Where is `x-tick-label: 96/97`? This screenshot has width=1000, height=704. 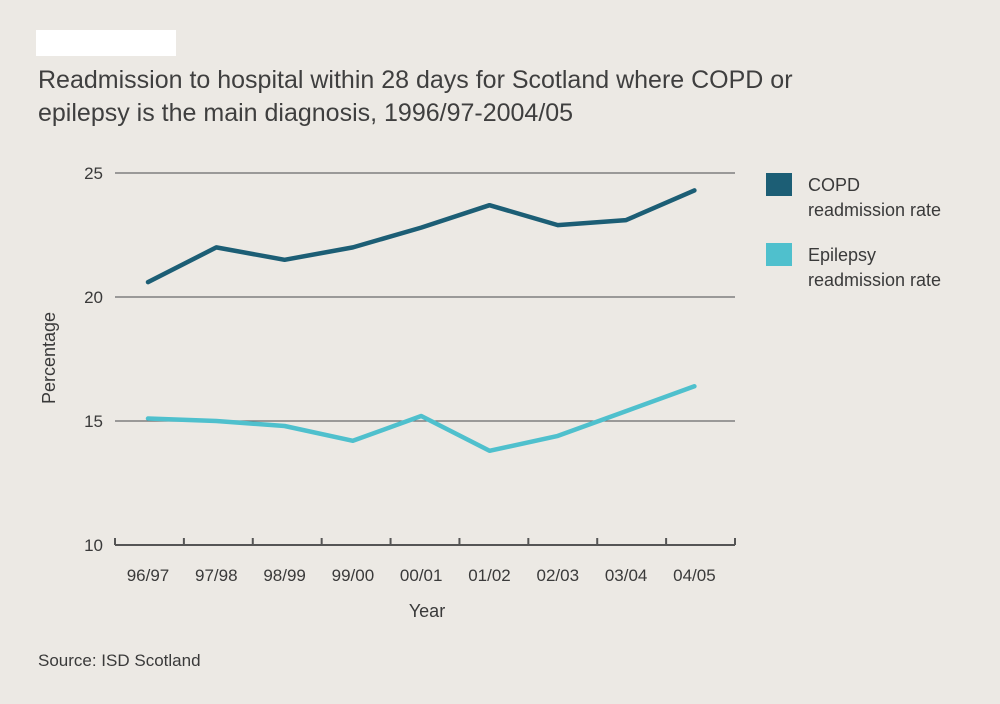
x-tick-label: 96/97 is located at coordinates (148, 575).